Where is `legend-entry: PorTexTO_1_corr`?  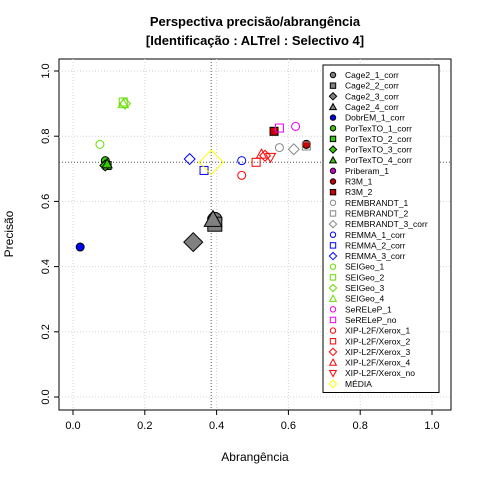
legend-entry: PorTexTO_1_corr is located at coordinates (378, 128).